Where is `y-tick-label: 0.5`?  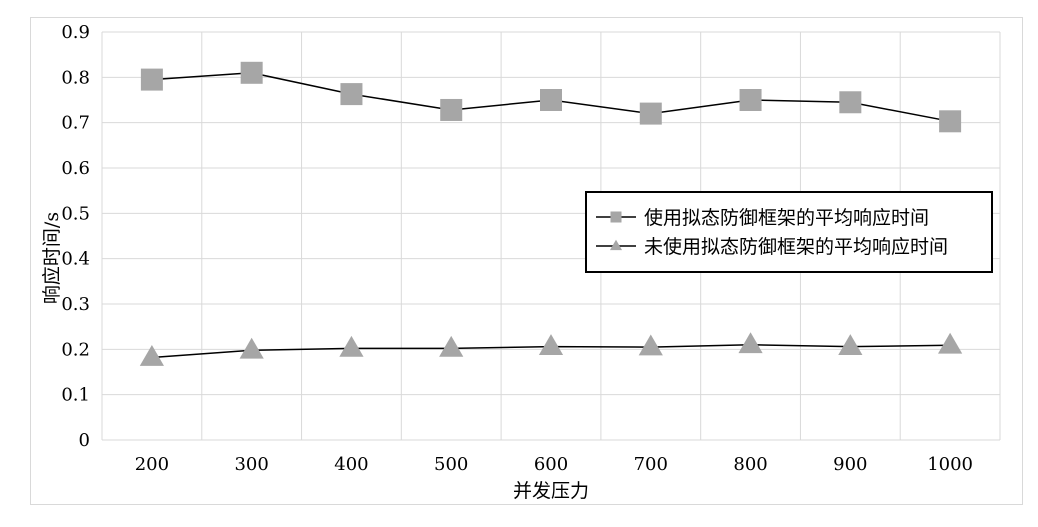
y-tick-label: 0.5 is located at coordinates (75, 213).